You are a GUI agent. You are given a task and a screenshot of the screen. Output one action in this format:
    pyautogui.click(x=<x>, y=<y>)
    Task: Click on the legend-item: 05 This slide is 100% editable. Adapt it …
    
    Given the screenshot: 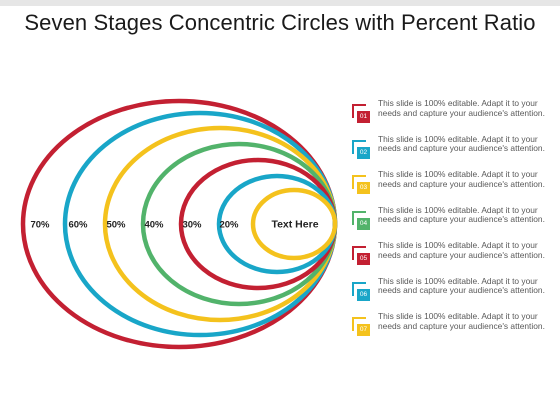 What is the action you would take?
    pyautogui.click(x=452, y=258)
    